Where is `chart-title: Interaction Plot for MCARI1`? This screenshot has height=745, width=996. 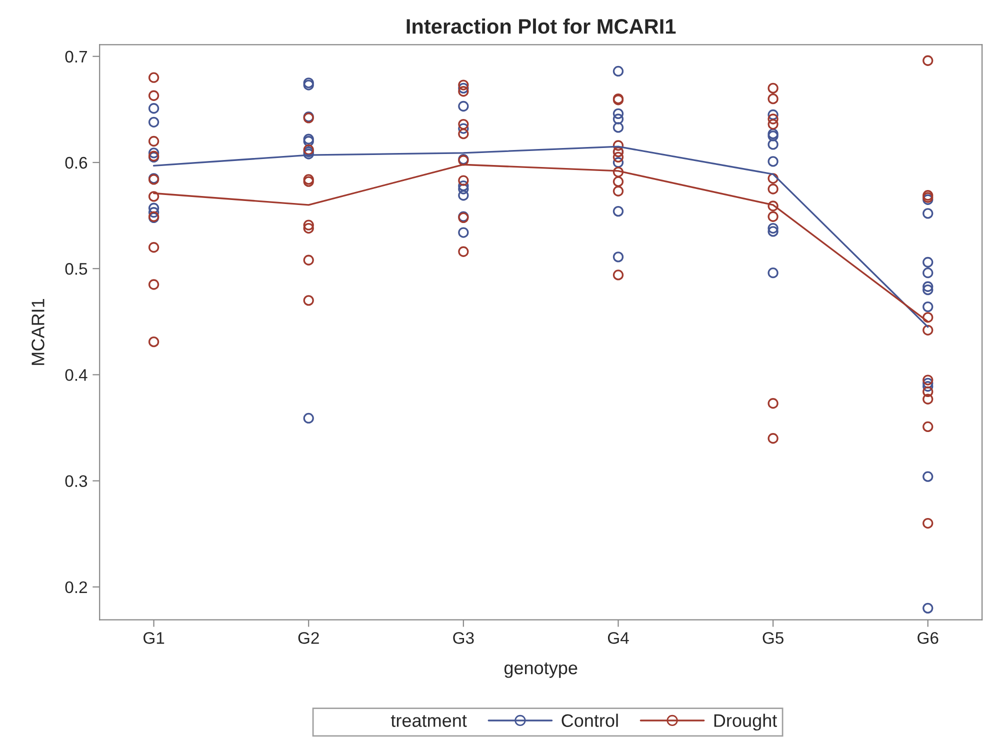
chart-title: Interaction Plot for MCARI1 is located at coordinates (541, 26).